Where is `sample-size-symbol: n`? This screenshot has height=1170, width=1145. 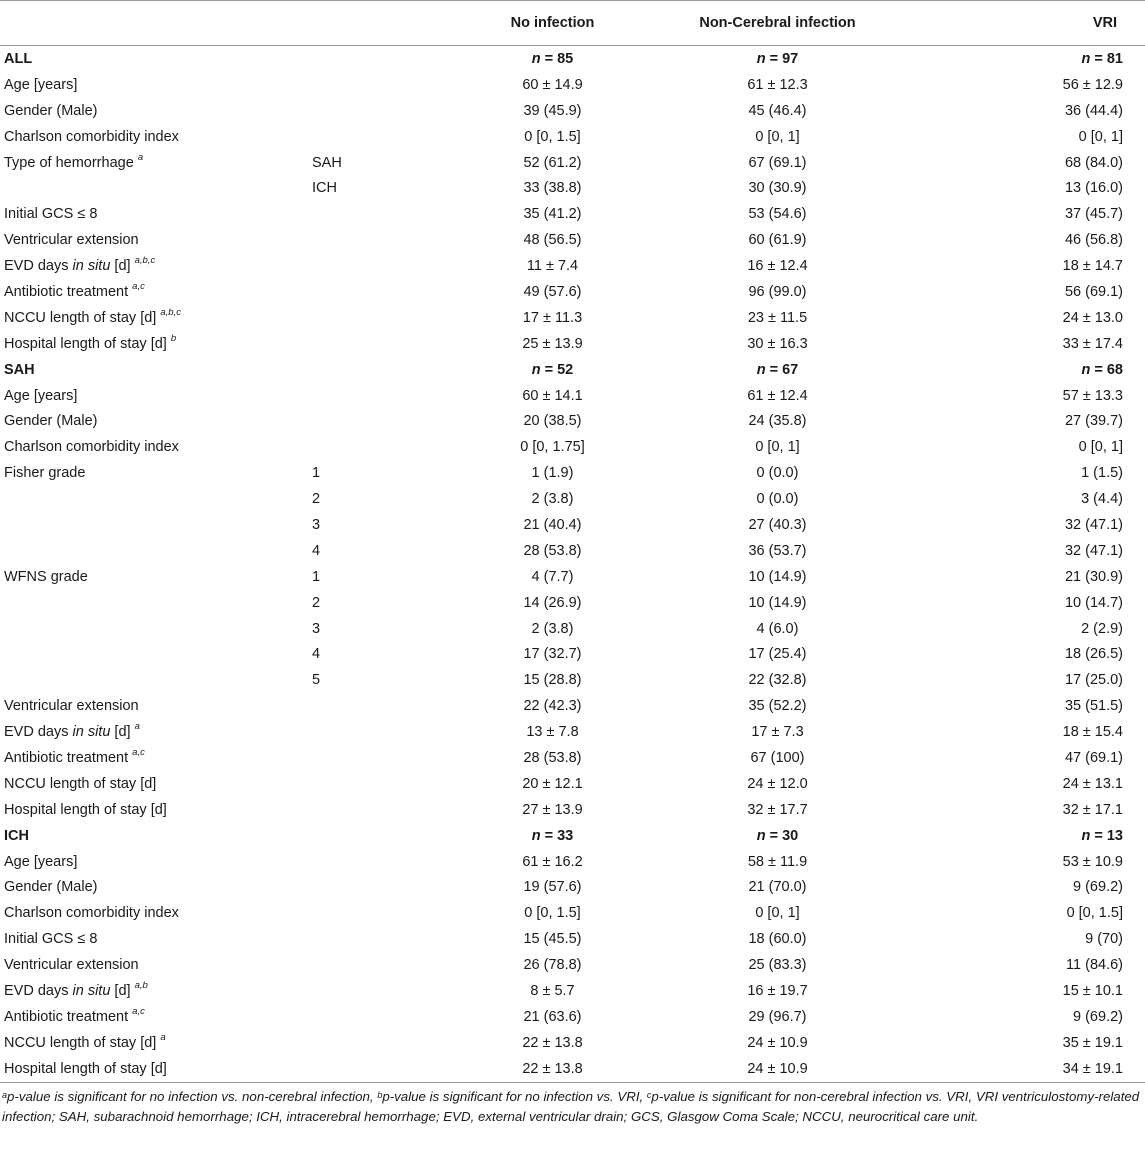
sample-size-symbol: n is located at coordinates (1086, 835).